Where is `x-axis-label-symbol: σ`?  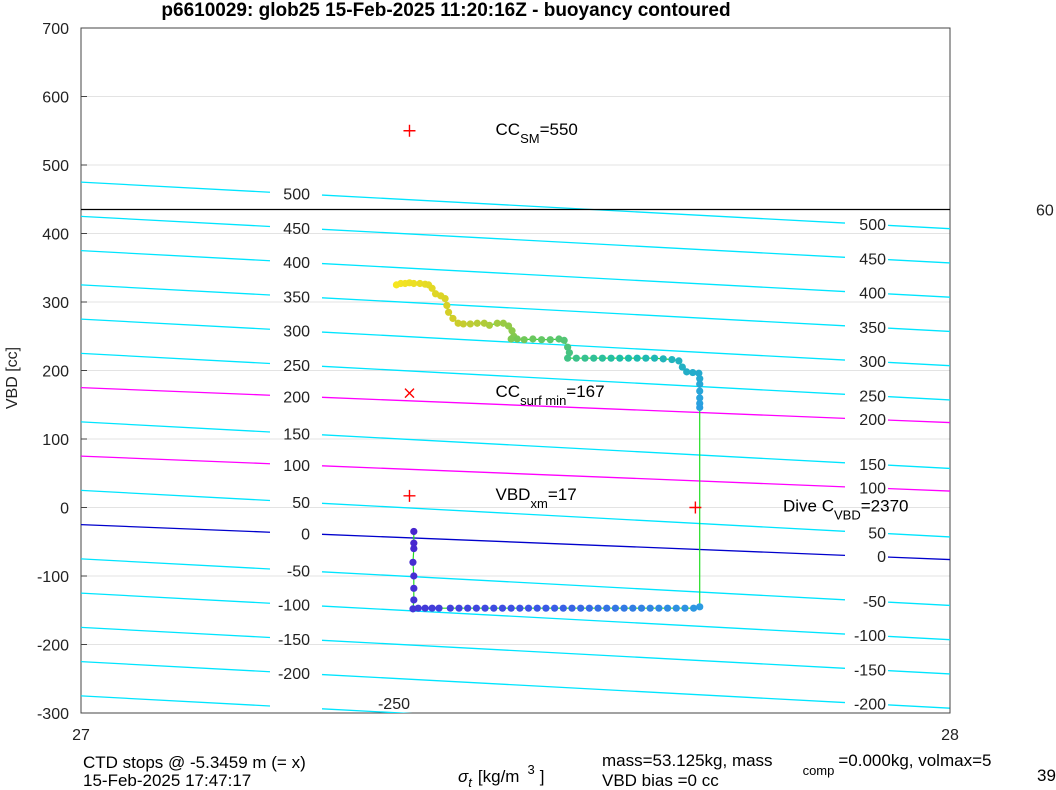 x-axis-label-symbol: σ is located at coordinates (463, 776).